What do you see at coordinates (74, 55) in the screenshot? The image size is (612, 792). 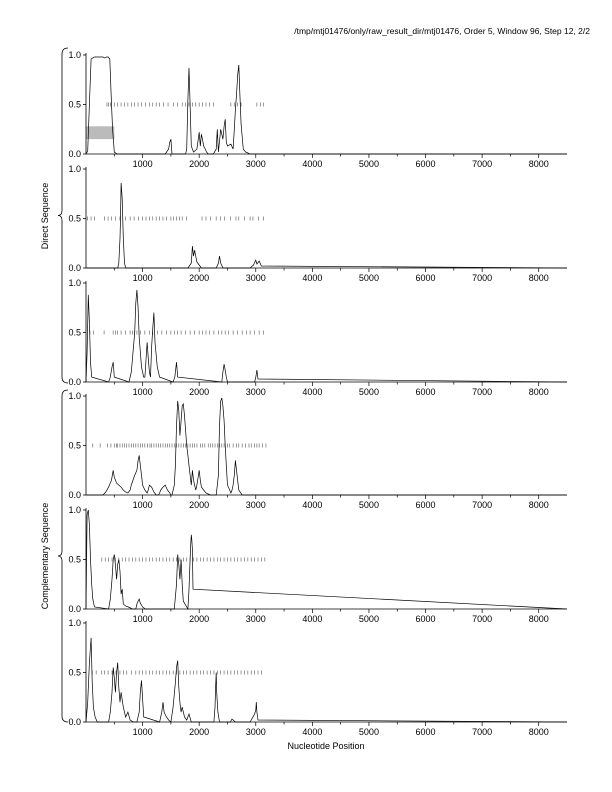 I see `panel-1-y-tick-label: 1.0` at bounding box center [74, 55].